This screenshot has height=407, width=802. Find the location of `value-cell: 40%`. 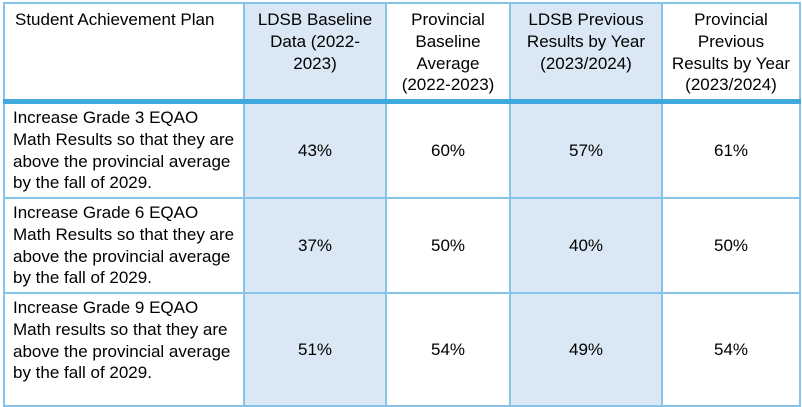

value-cell: 40% is located at coordinates (586, 245).